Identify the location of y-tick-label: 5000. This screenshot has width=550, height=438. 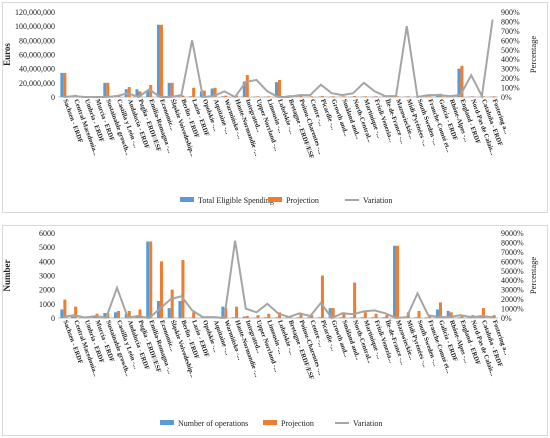
(47, 247).